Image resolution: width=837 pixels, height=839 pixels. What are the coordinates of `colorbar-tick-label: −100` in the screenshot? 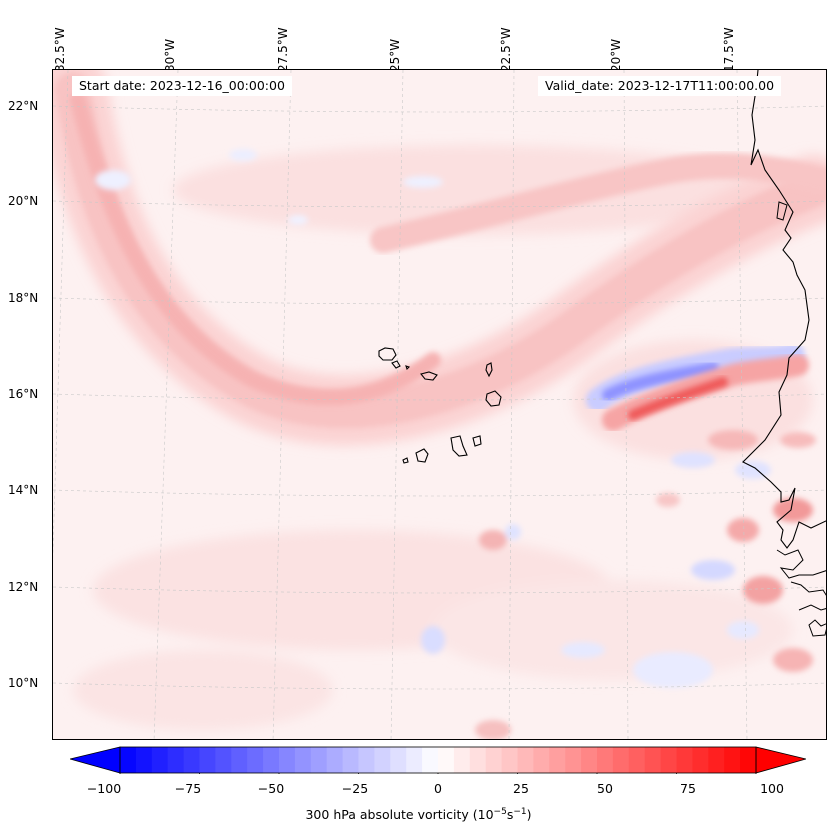 It's located at (104, 788).